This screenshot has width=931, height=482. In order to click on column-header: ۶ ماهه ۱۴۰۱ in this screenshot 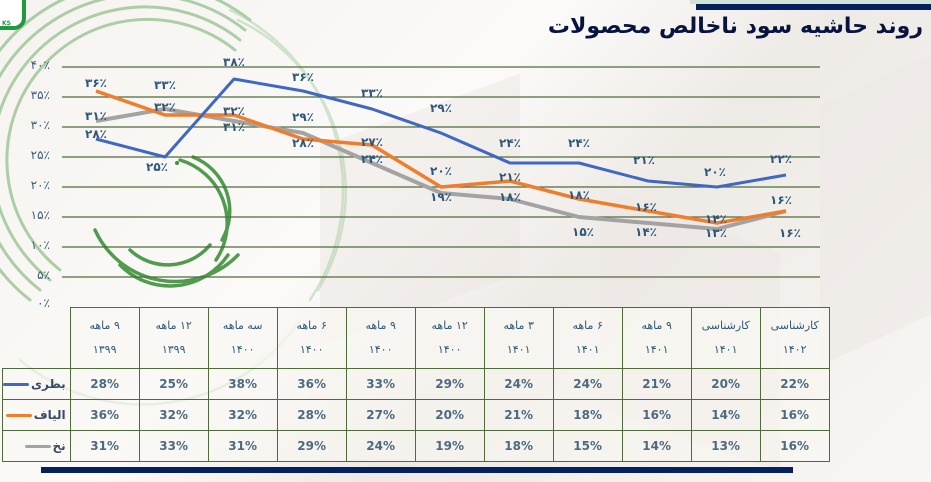, I will do `click(587, 338)`.